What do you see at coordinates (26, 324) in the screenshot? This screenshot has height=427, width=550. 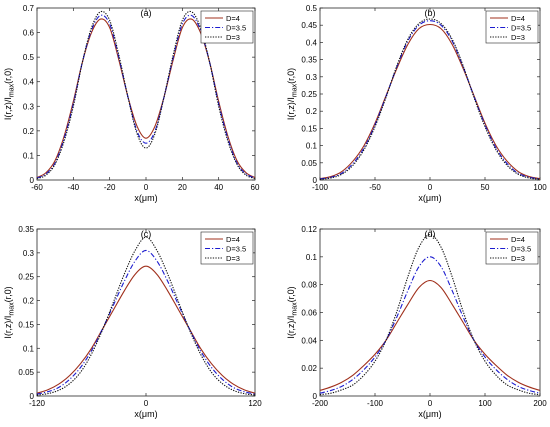 I see `panel-3-ytick-label: 0.15` at bounding box center [26, 324].